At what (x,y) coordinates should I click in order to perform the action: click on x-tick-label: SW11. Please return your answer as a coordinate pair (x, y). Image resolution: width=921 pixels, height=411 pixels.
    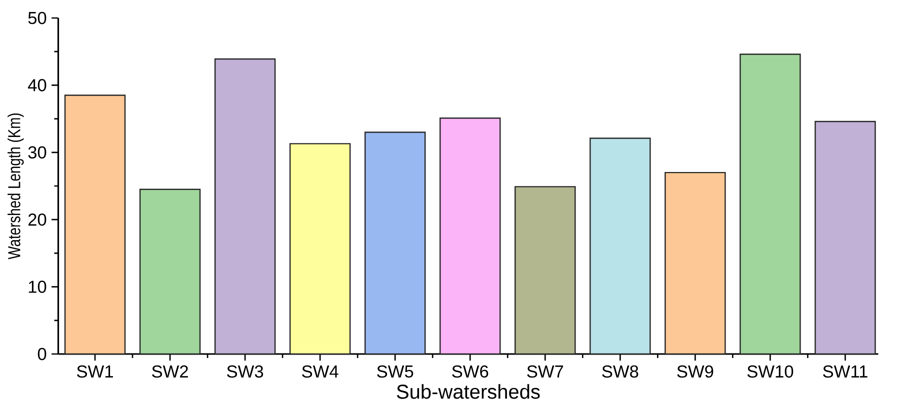
    Looking at the image, I should click on (845, 371).